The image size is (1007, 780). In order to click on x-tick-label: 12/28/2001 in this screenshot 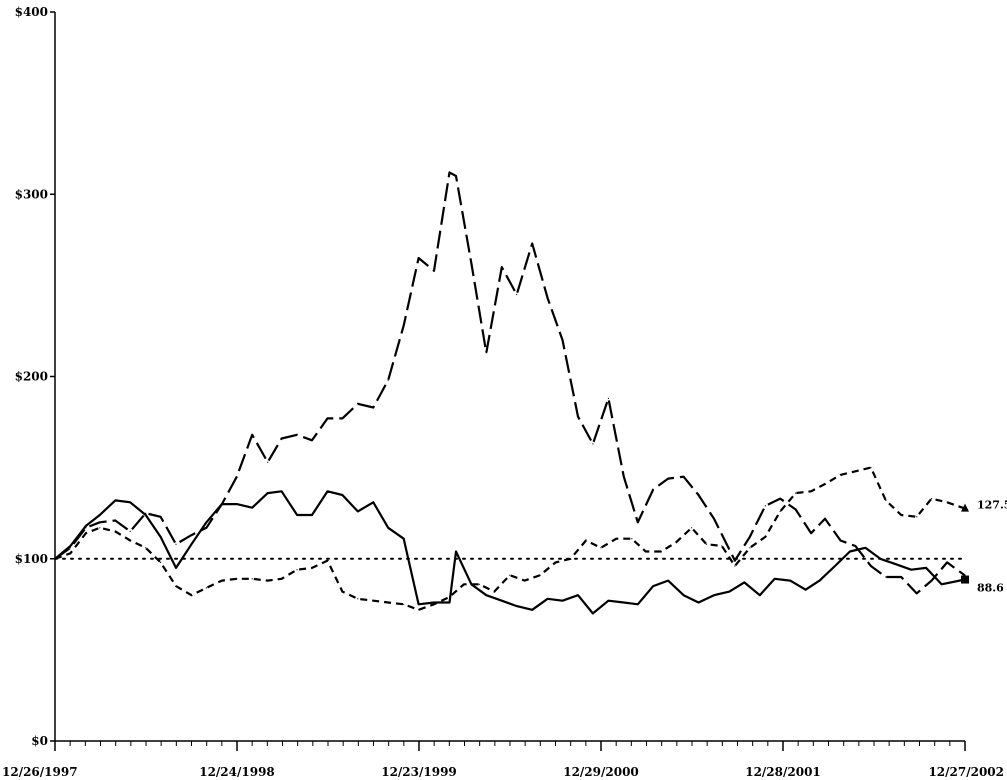, I will do `click(783, 772)`.